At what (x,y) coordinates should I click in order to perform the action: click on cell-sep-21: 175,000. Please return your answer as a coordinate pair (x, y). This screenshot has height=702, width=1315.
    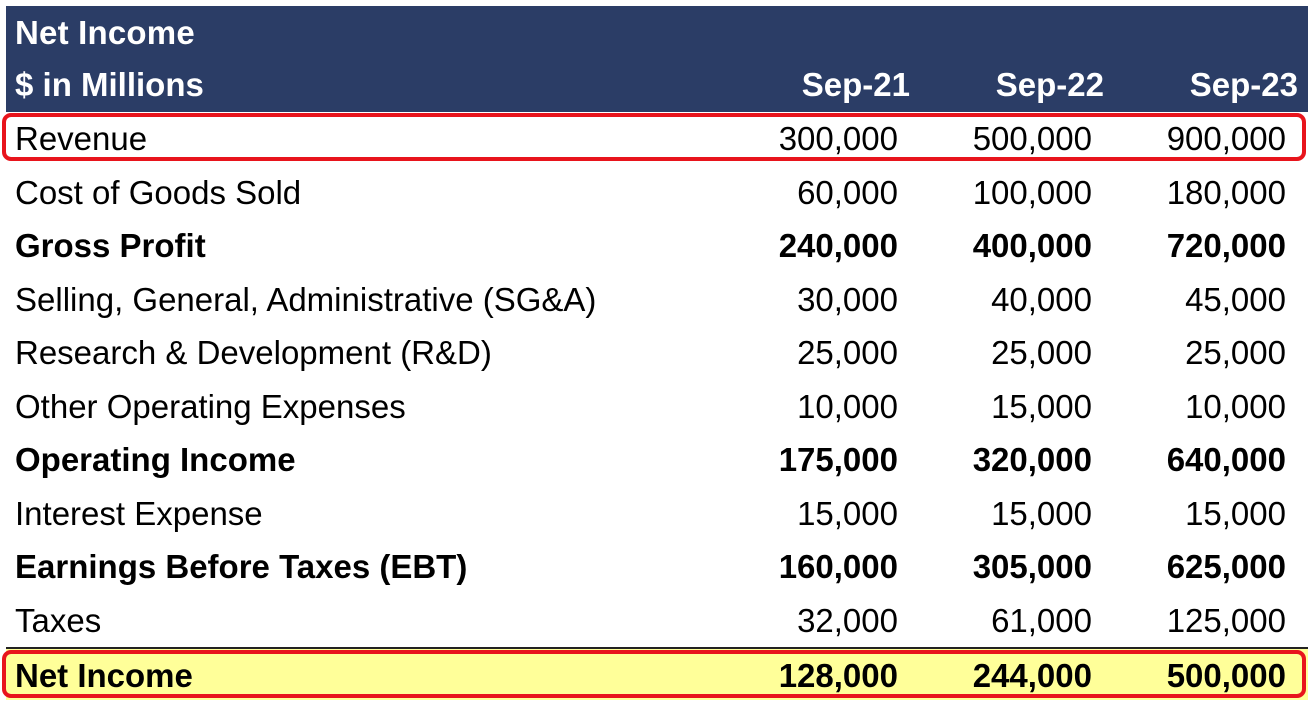
    Looking at the image, I should click on (838, 459).